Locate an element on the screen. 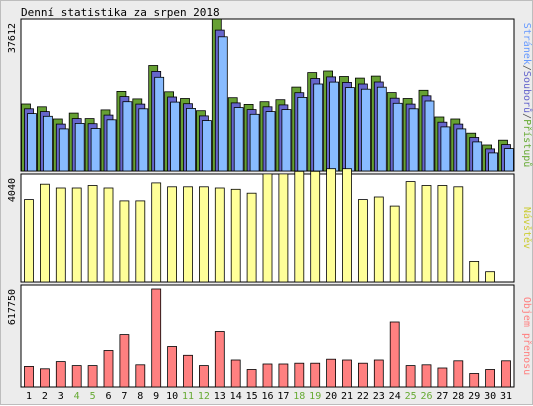 The image size is (533, 406). bar-visits-Návštěv-5 is located at coordinates (92, 234).